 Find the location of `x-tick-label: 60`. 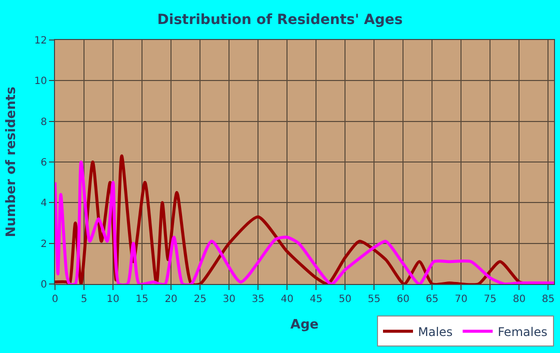

x-tick-label: 60 is located at coordinates (403, 299).